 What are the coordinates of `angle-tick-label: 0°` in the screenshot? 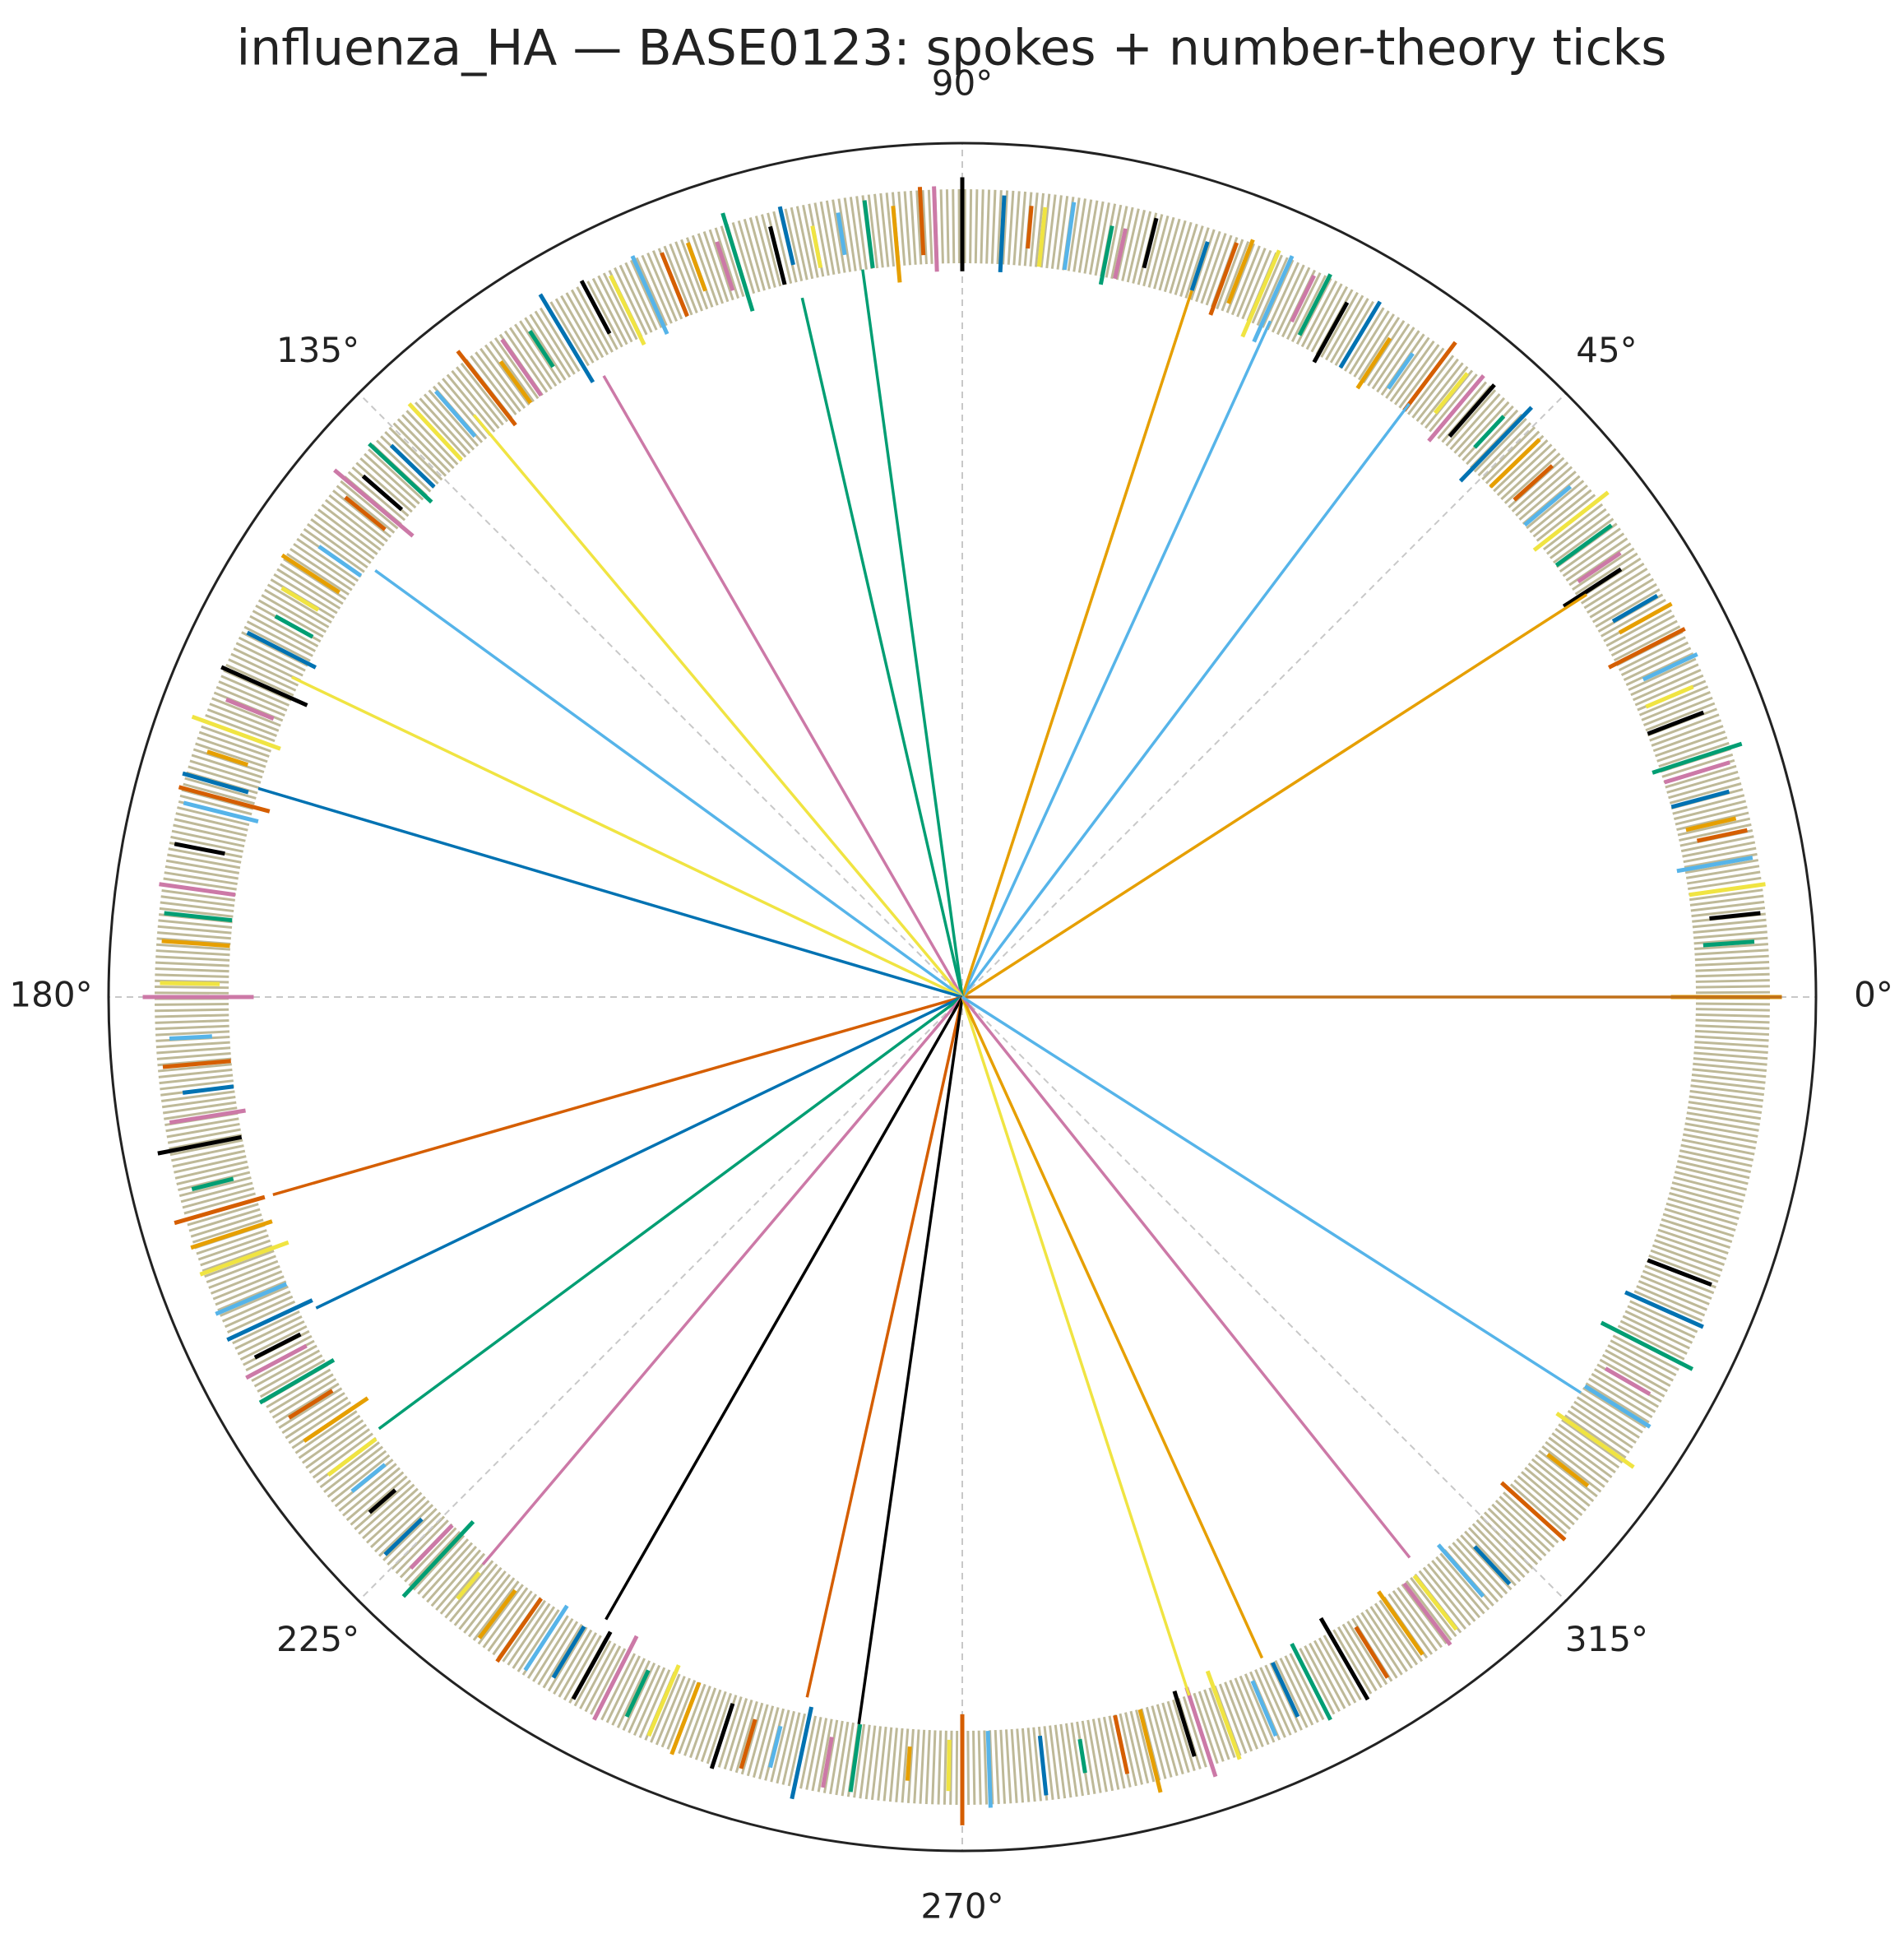 It's located at (1873, 995).